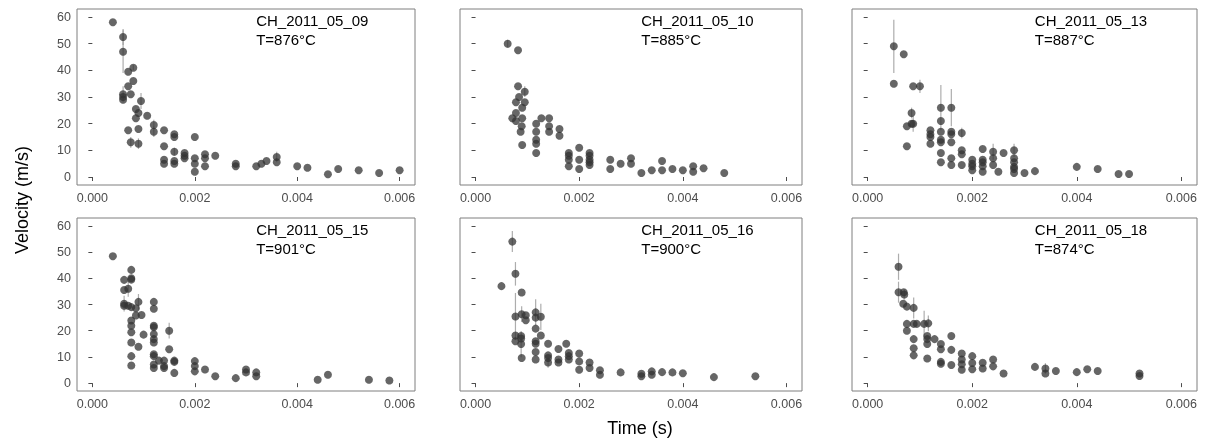 The height and width of the screenshot is (444, 1205). What do you see at coordinates (22, 200) in the screenshot?
I see `y-axis-title: Velocity (m/s)` at bounding box center [22, 200].